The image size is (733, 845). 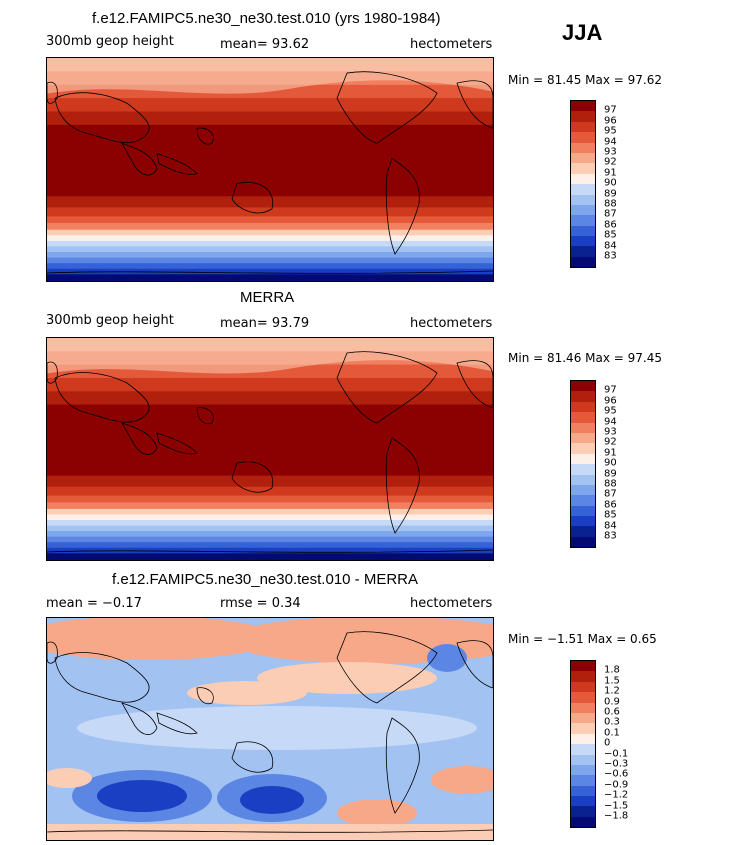 What do you see at coordinates (451, 44) in the screenshot?
I see `panel-1-units-label: hectometers` at bounding box center [451, 44].